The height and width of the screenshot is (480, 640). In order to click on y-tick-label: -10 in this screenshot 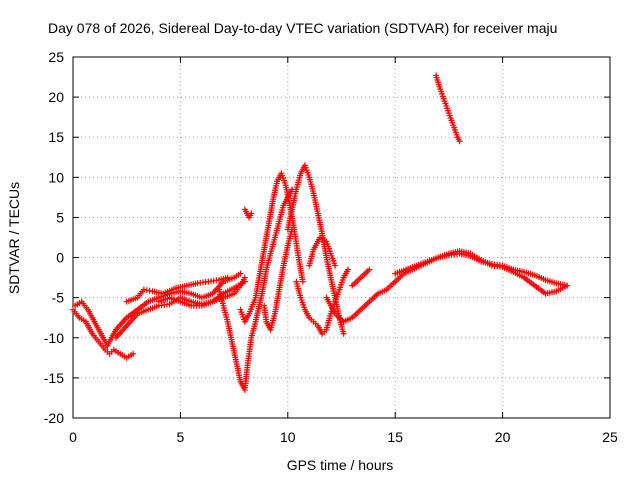, I will do `click(54, 338)`.